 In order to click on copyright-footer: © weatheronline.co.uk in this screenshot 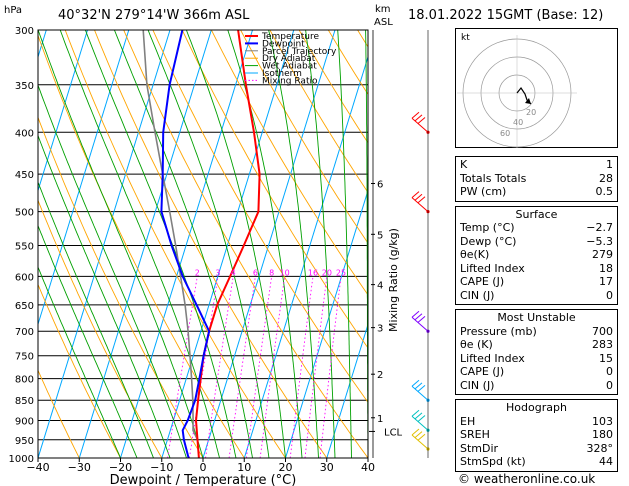, I will do `click(527, 479)`.